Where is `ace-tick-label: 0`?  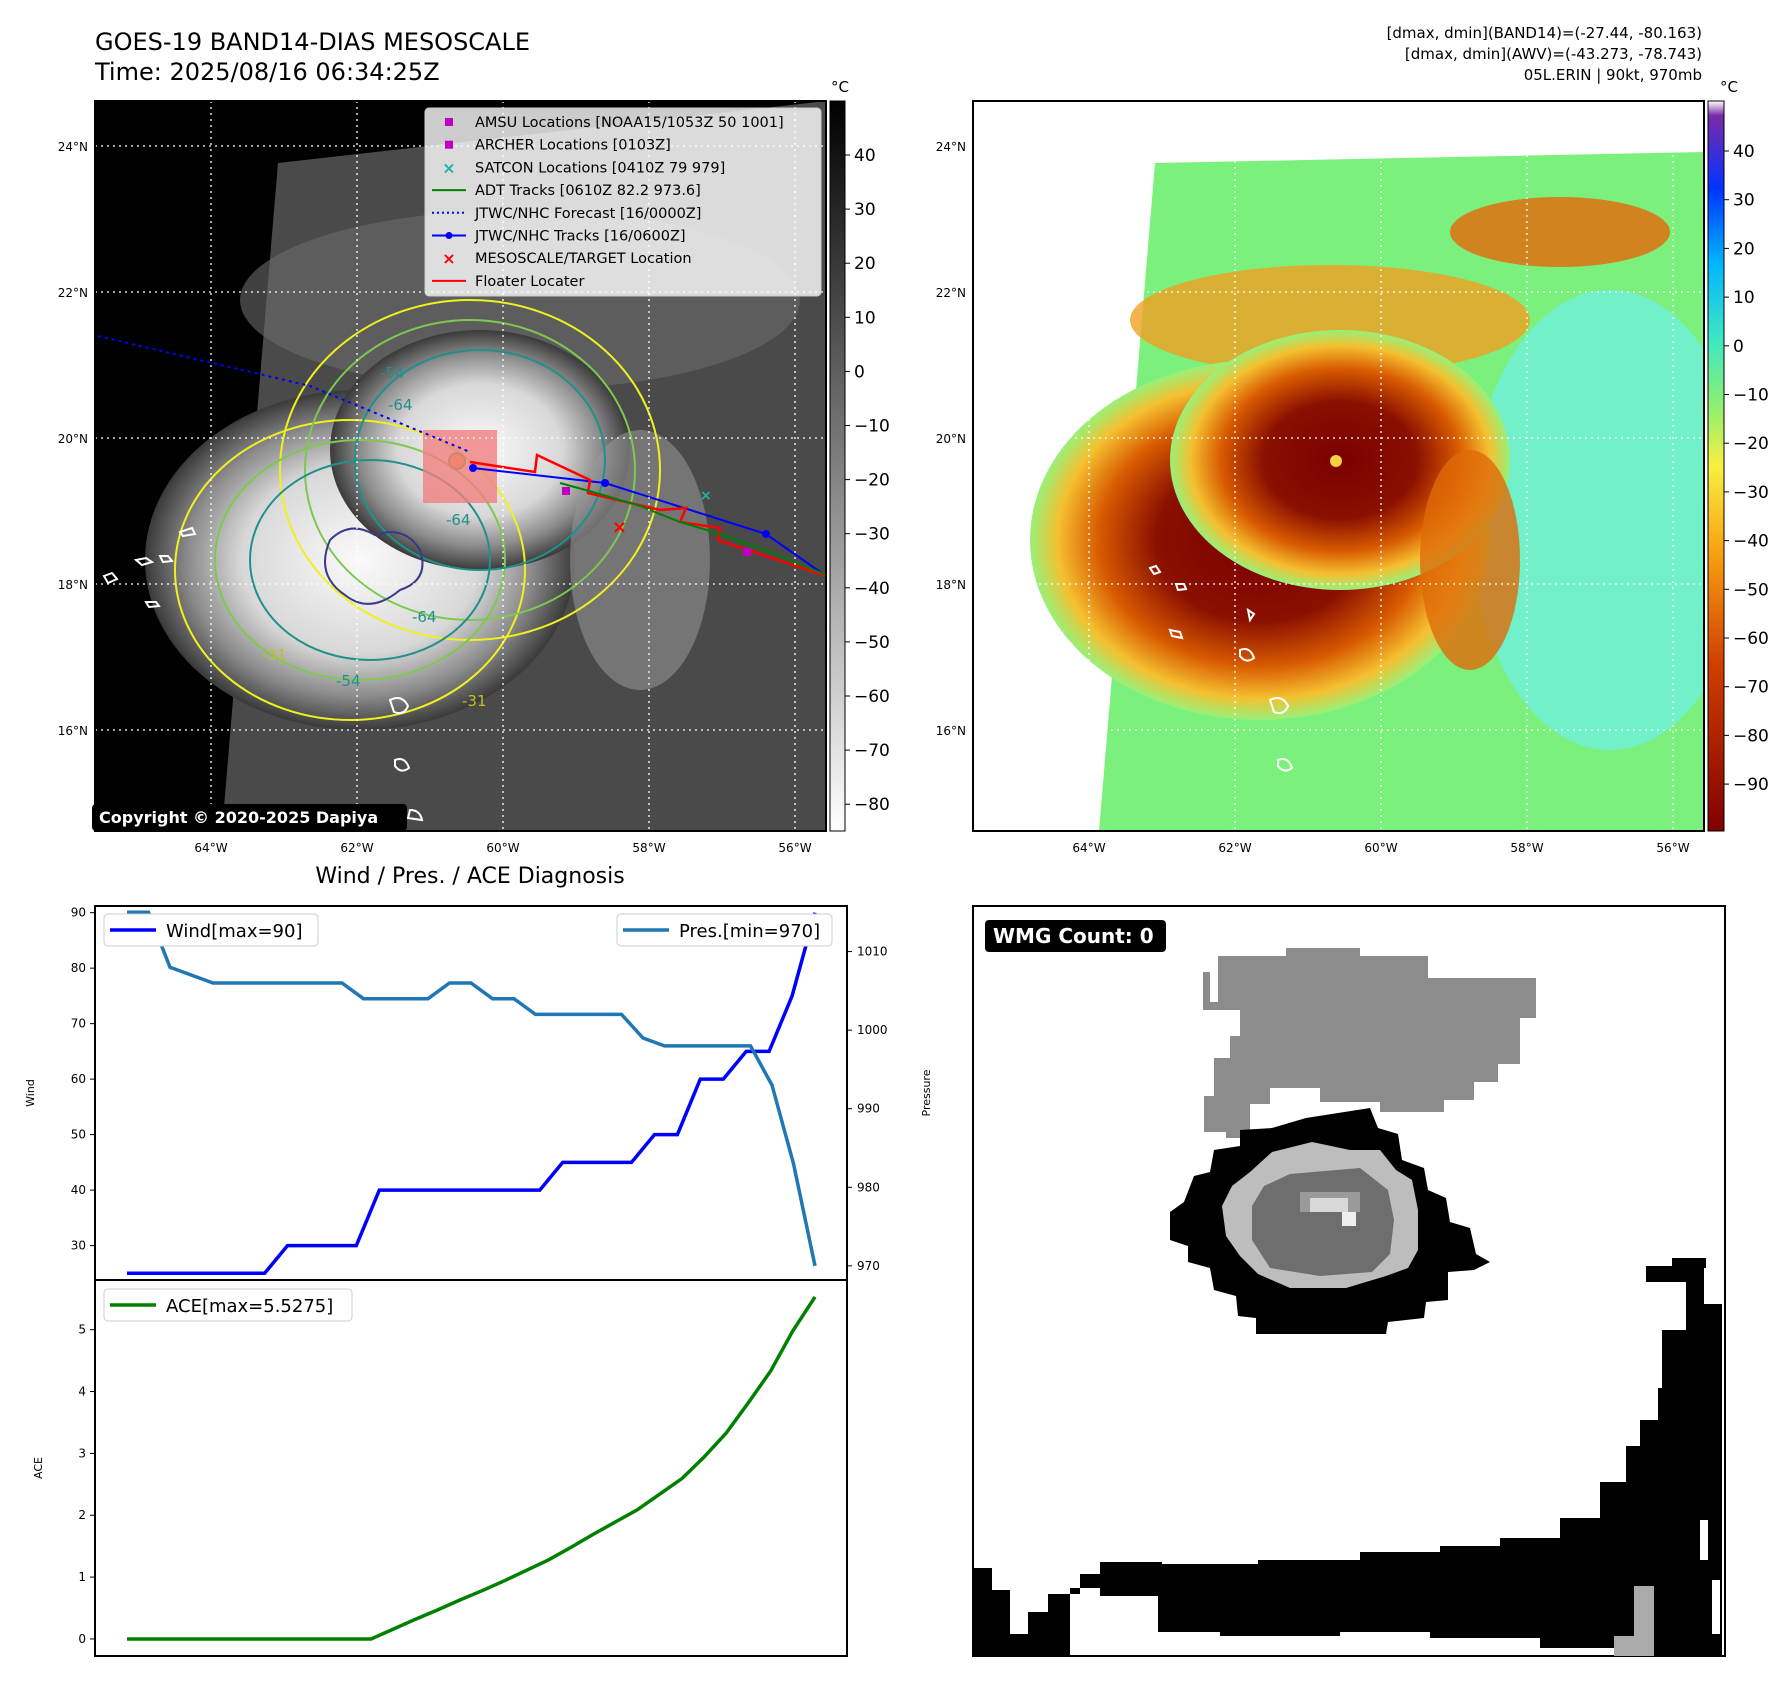 ace-tick-label: 0 is located at coordinates (82, 1639).